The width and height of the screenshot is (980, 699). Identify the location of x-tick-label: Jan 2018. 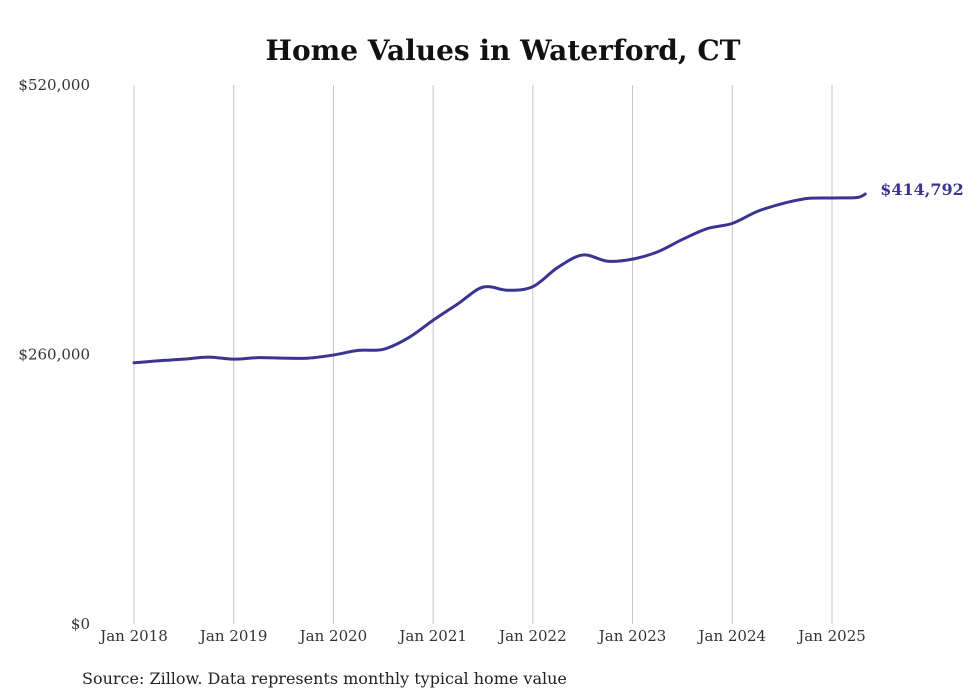
(133, 636).